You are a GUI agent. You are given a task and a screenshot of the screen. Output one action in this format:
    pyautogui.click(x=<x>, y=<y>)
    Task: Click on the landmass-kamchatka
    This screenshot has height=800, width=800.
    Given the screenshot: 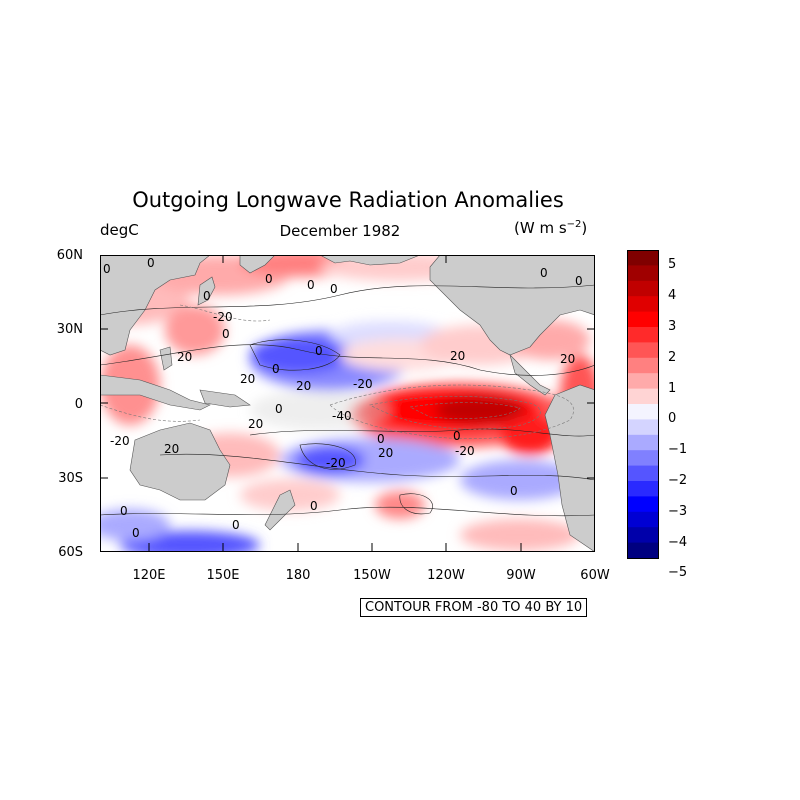 What is the action you would take?
    pyautogui.click(x=257, y=264)
    